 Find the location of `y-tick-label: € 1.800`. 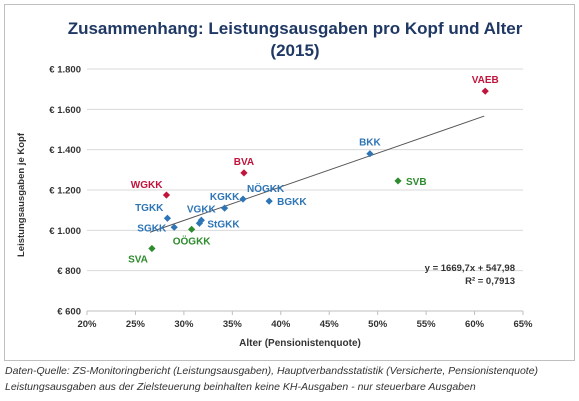

y-tick-label: € 1.800 is located at coordinates (65, 70).